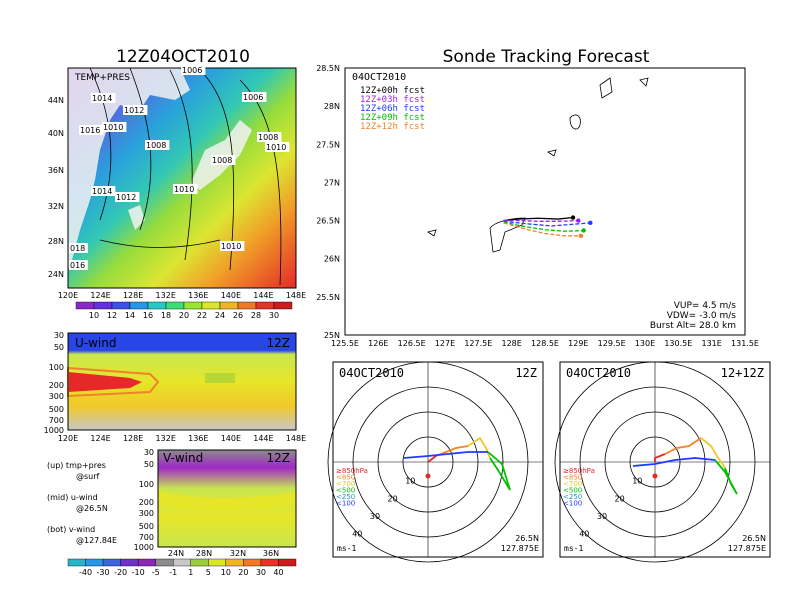 This screenshot has height=612, width=792. I want to click on sst-colorbar-label: 22, so click(202, 315).